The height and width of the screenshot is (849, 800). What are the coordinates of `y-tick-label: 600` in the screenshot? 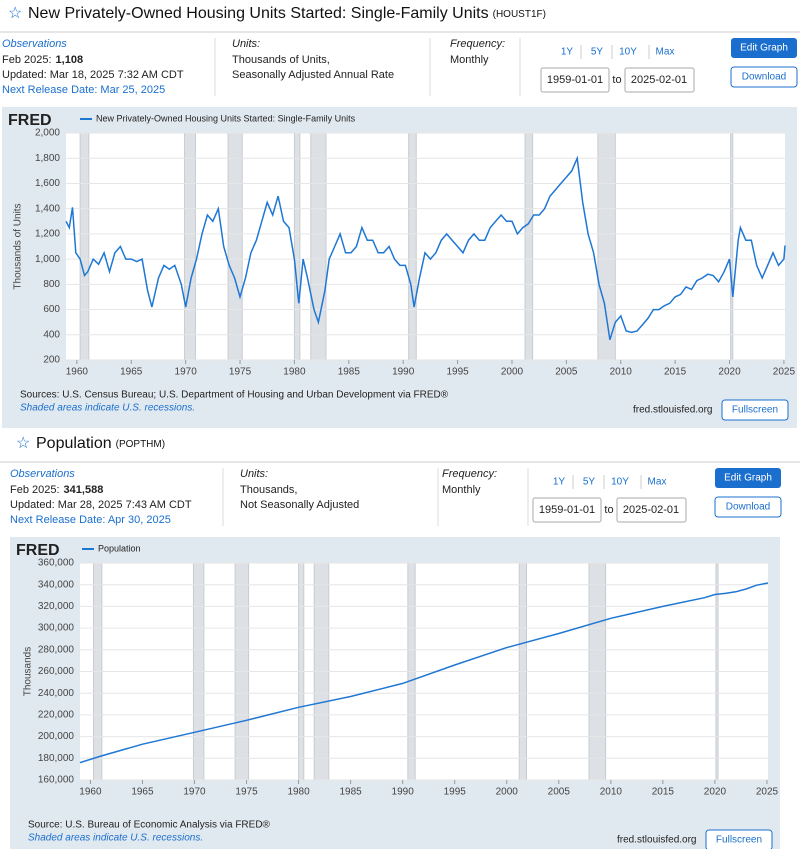 It's located at (51, 309).